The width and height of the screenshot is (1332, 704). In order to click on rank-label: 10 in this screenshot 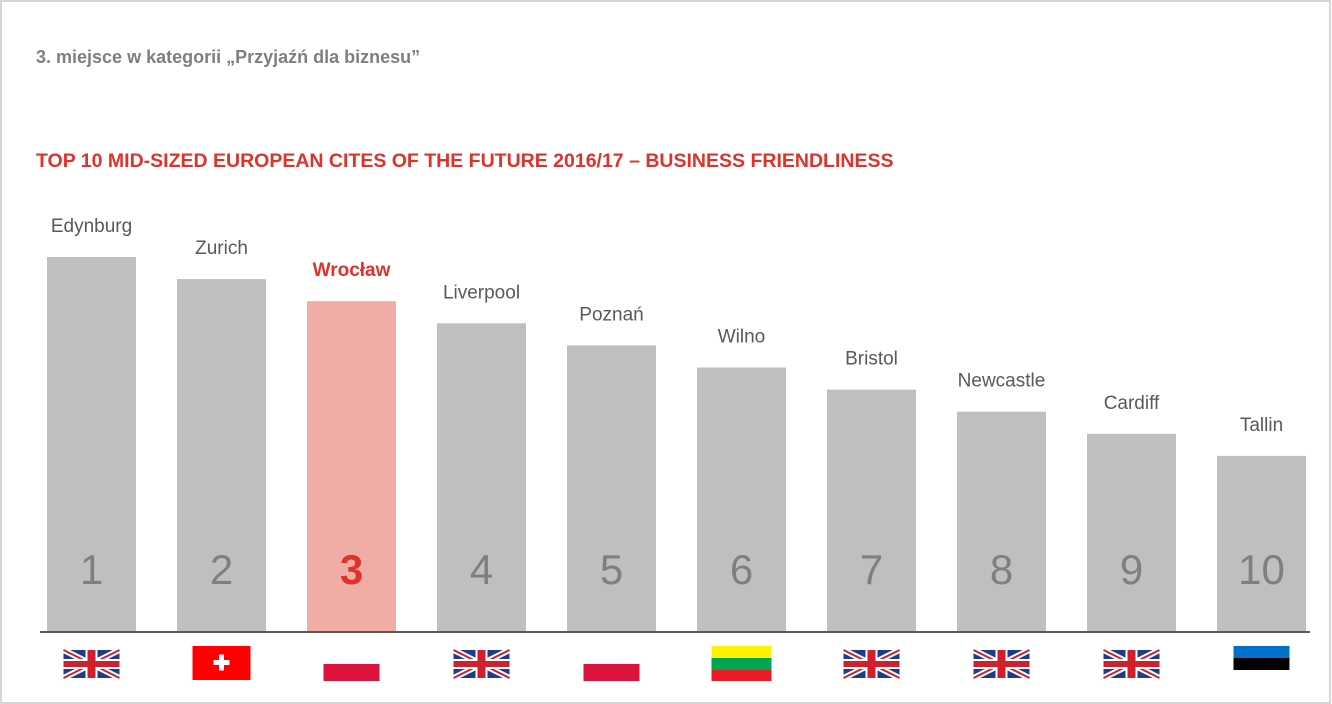, I will do `click(1261, 569)`.